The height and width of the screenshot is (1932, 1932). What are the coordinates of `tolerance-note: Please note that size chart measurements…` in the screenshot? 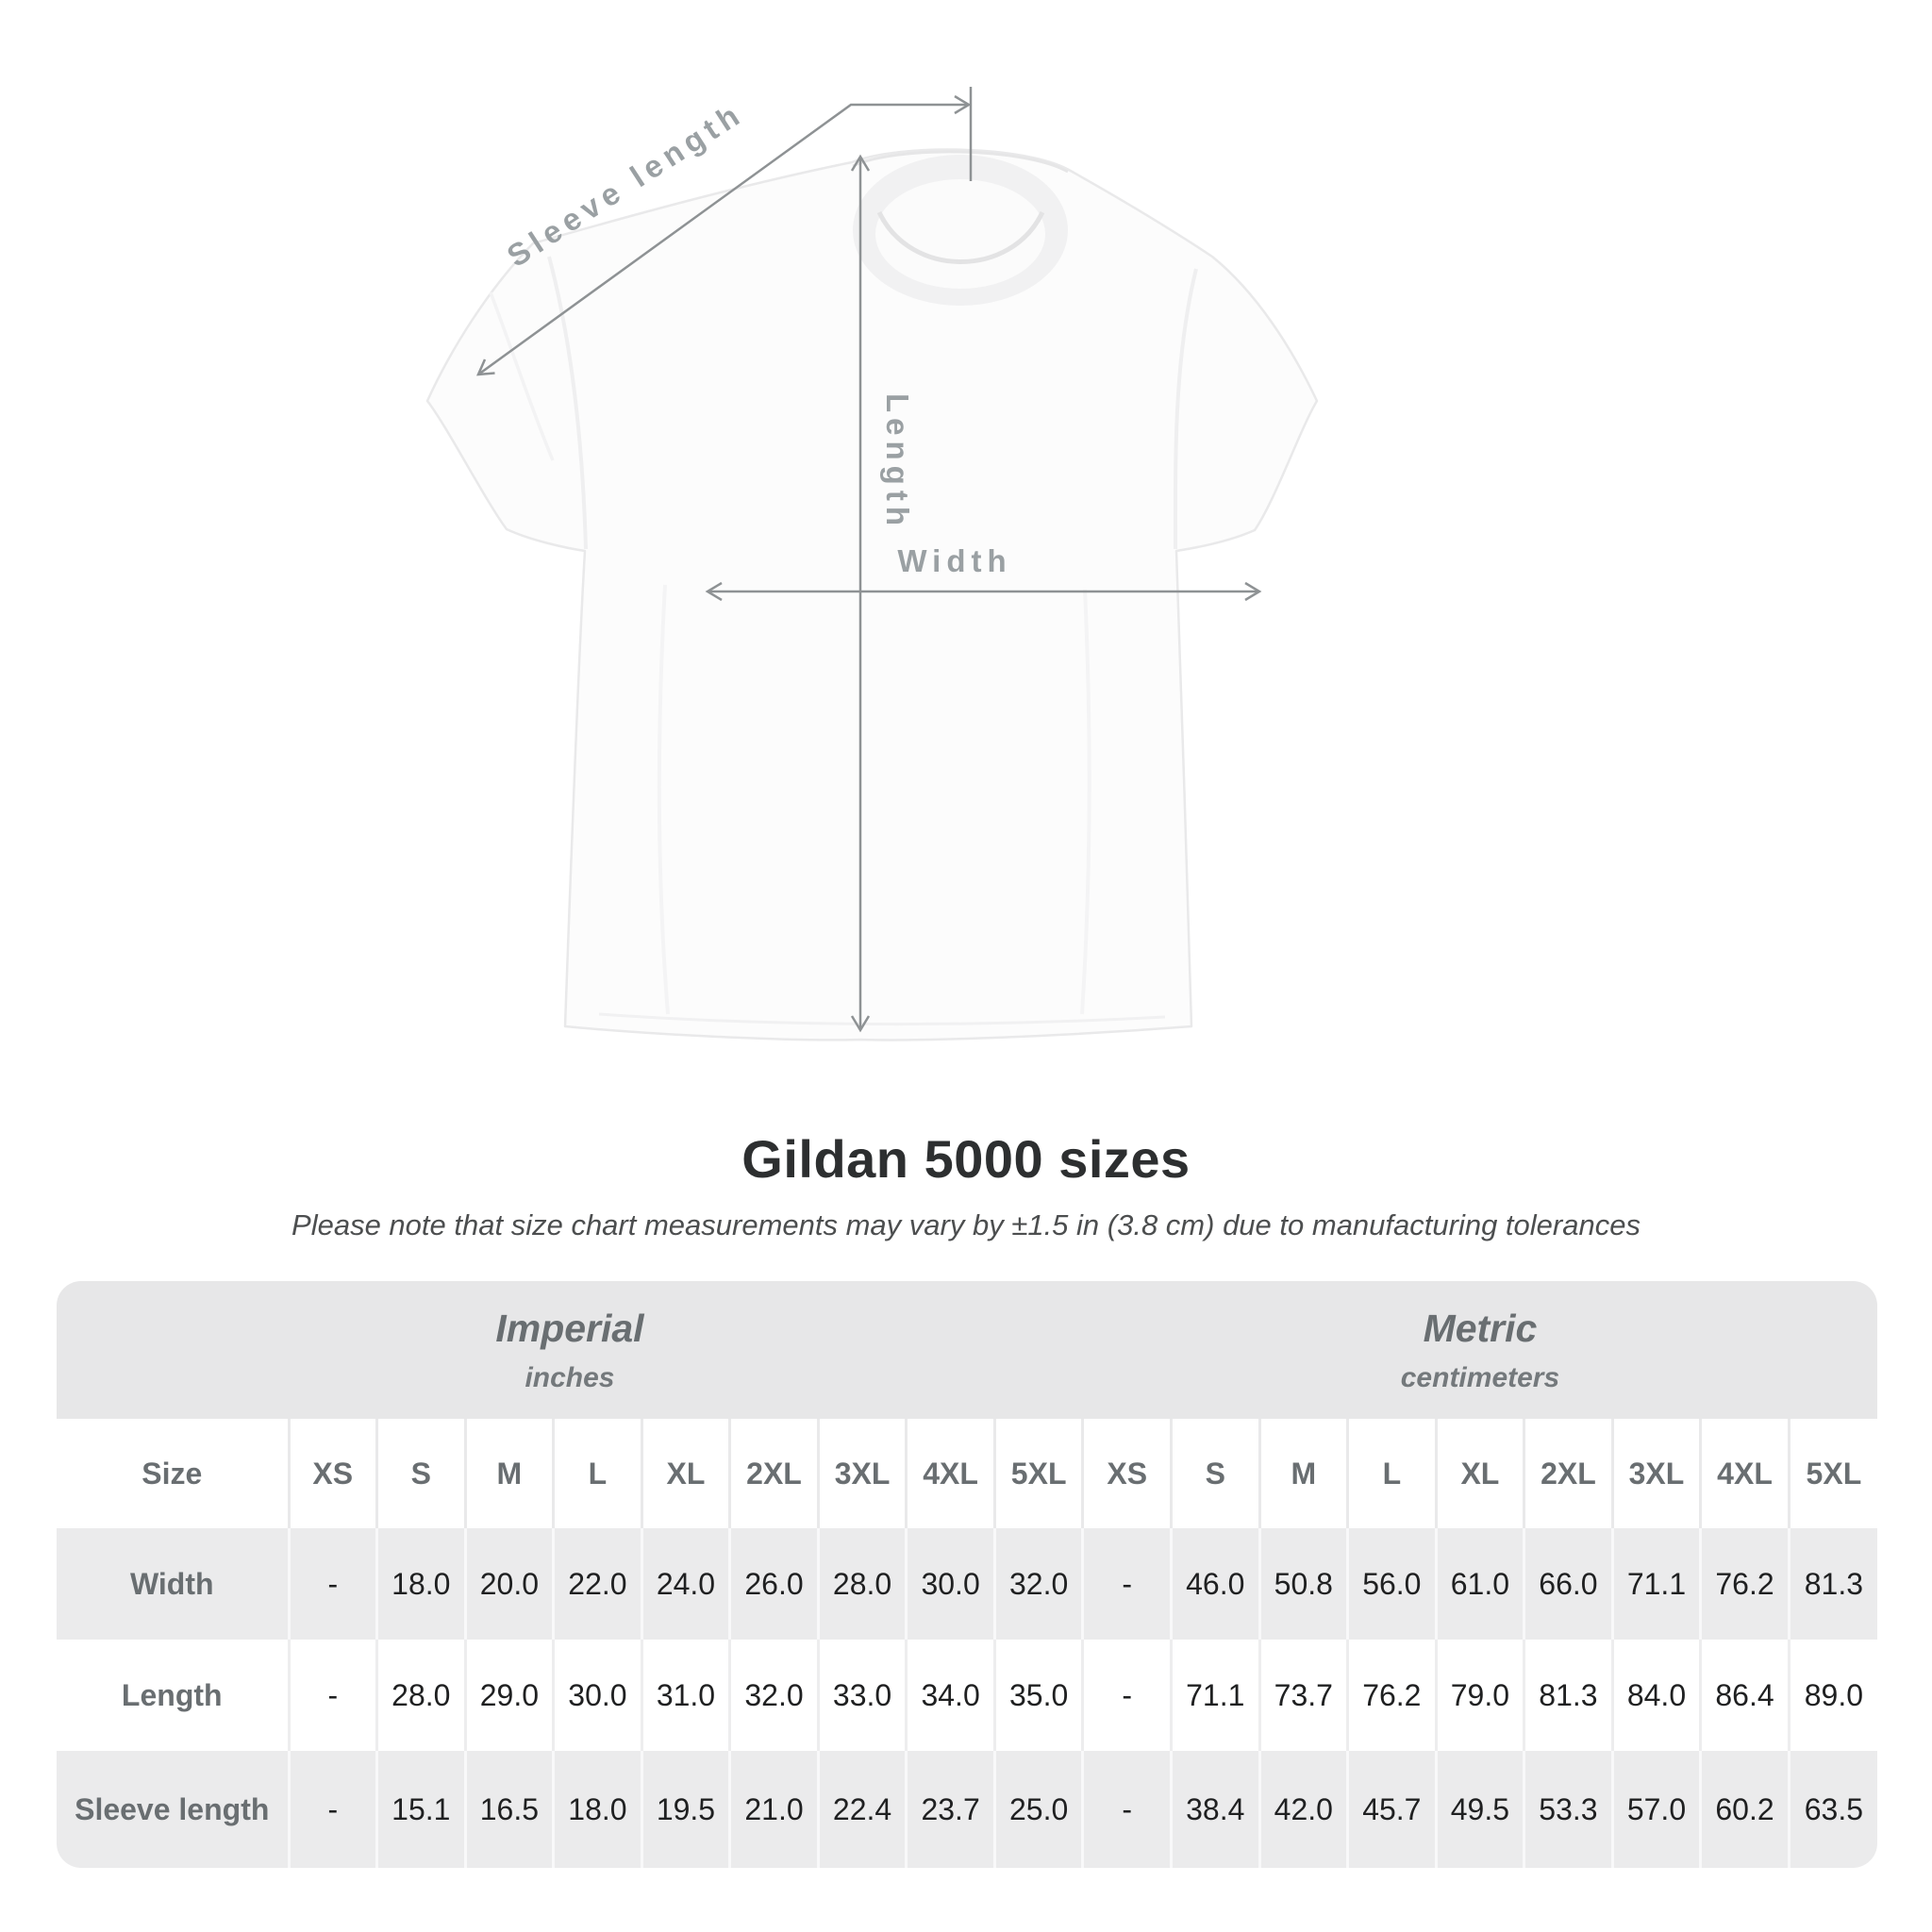 It's located at (966, 1224).